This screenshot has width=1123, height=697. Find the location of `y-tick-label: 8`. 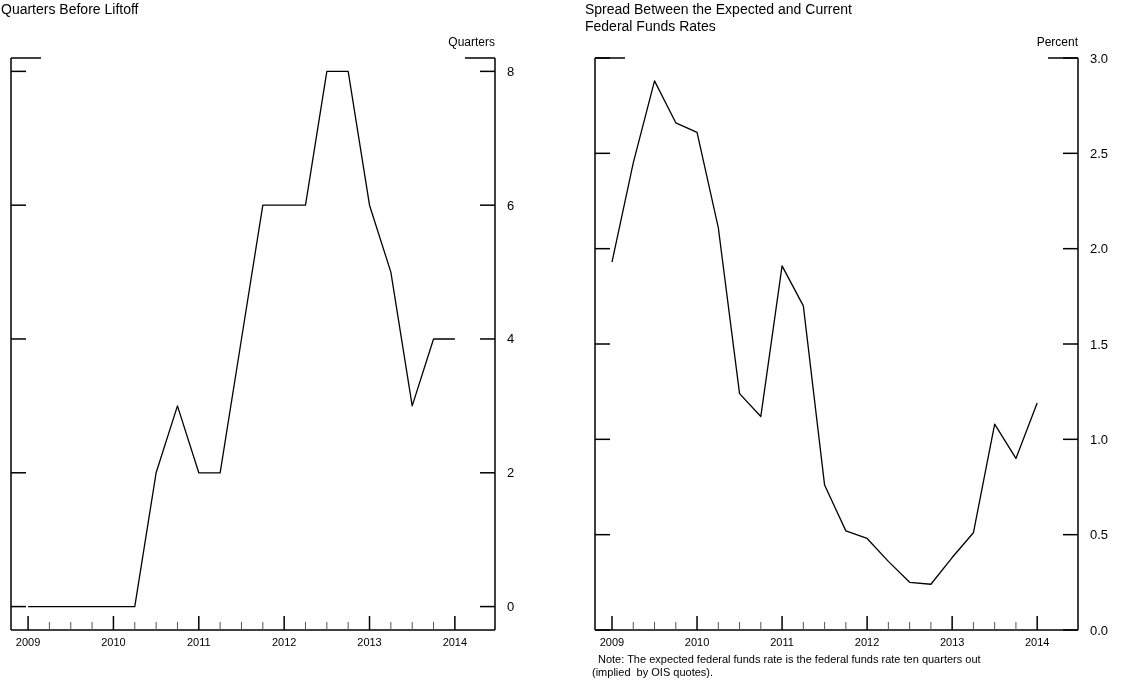

y-tick-label: 8 is located at coordinates (511, 71).